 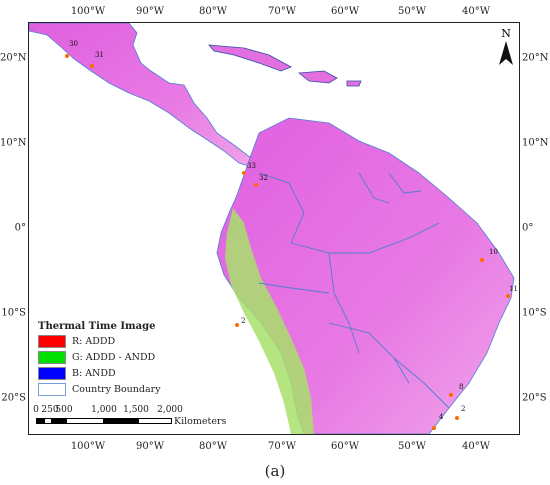 What do you see at coordinates (250, 58) in the screenshot?
I see `cuba-island` at bounding box center [250, 58].